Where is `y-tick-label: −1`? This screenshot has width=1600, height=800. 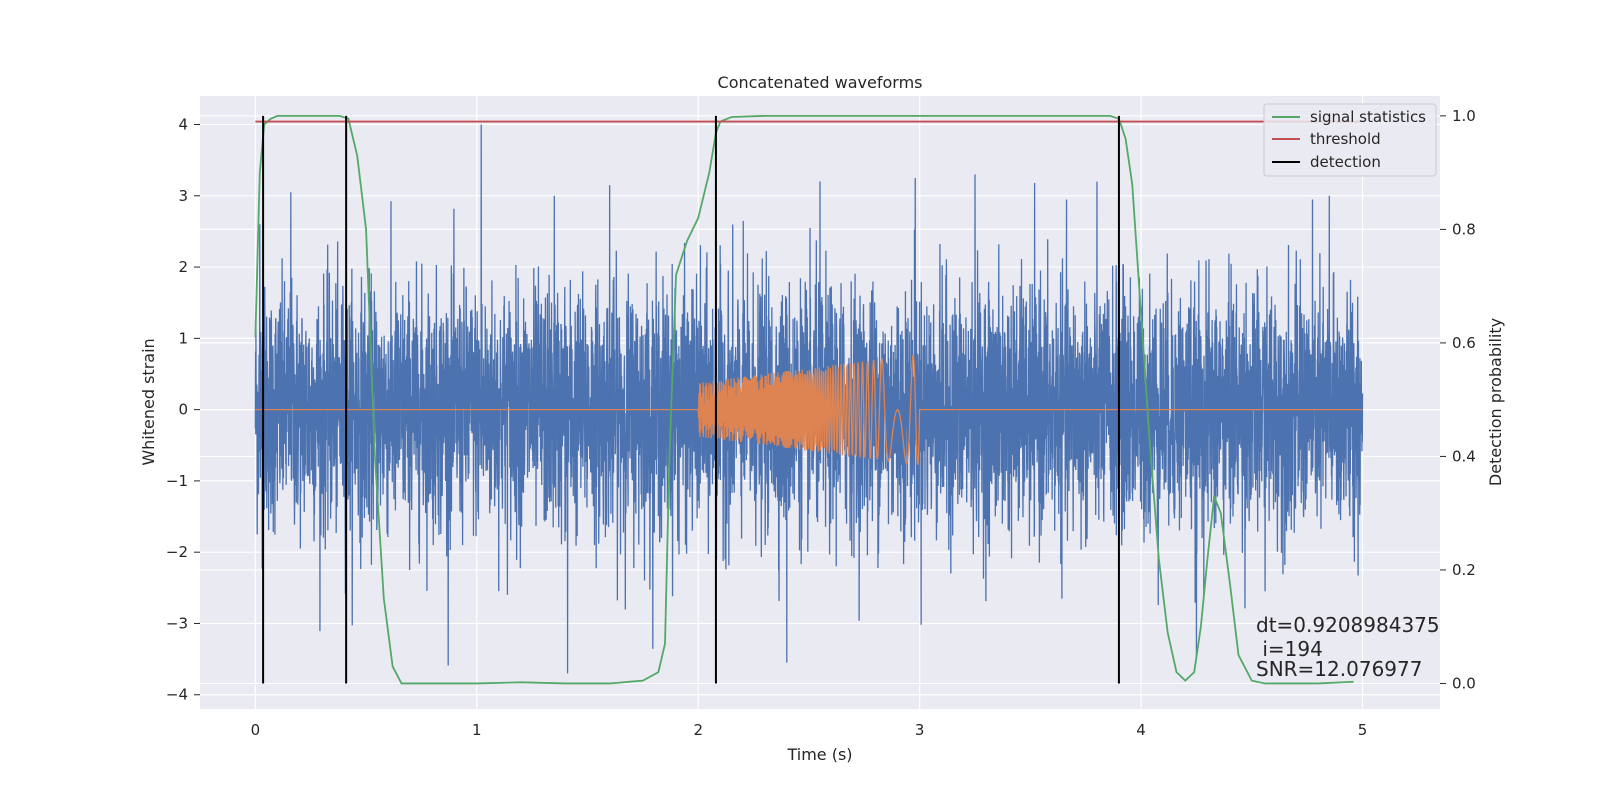 y-tick-label: −1 is located at coordinates (177, 481).